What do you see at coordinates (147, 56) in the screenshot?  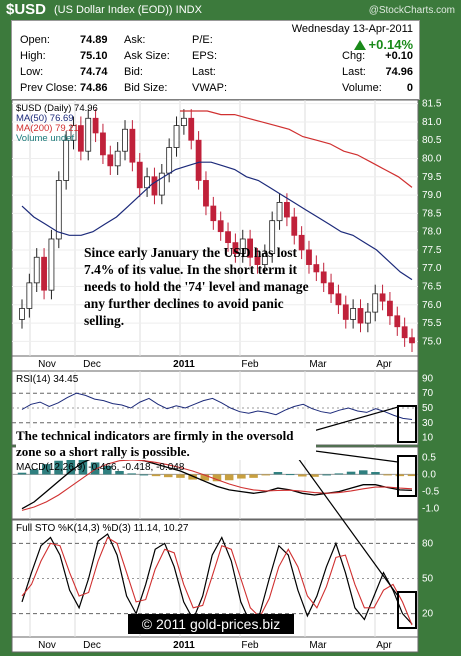 I see `quote-label: Ask Size:` at bounding box center [147, 56].